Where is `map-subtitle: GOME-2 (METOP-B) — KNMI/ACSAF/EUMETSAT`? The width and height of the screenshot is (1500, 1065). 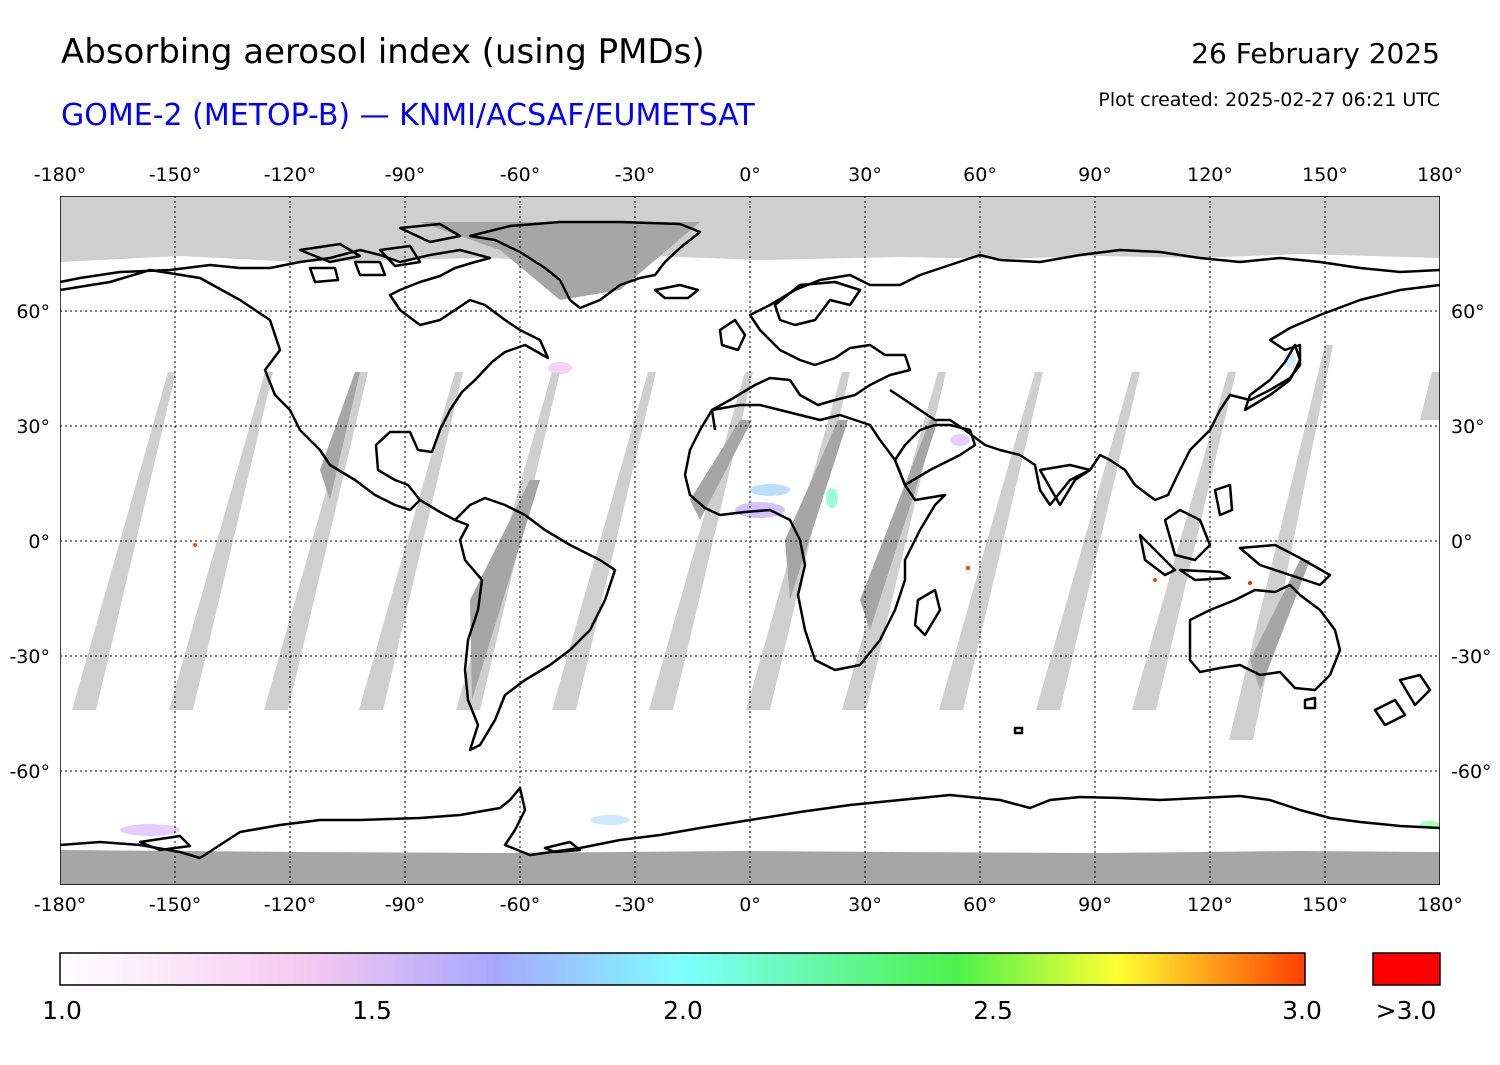 map-subtitle: GOME-2 (METOP-B) — KNMI/ACSAF/EUMETSAT is located at coordinates (408, 115).